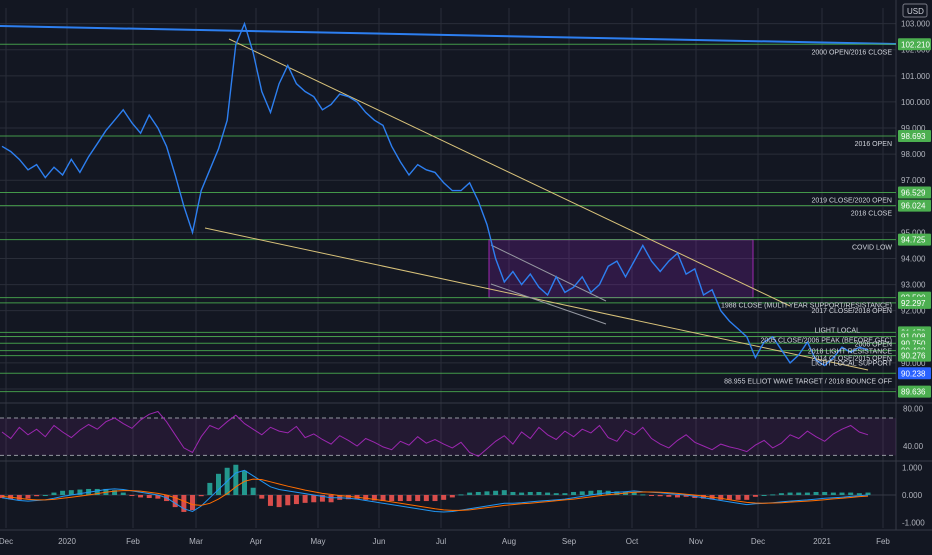 The width and height of the screenshot is (932, 555). Describe the element at coordinates (913, 446) in the screenshot. I see `rsi-tick-label: 40.00` at that location.